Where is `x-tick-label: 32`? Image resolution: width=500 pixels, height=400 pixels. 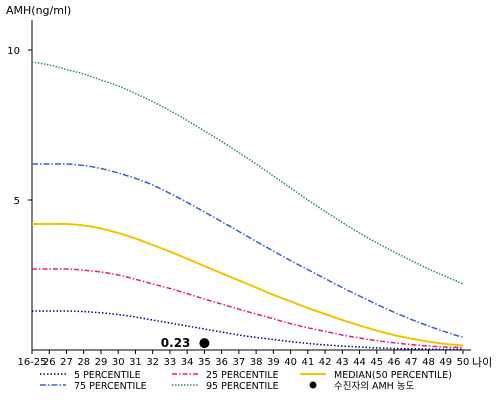 x-tick-label: 32 is located at coordinates (152, 362).